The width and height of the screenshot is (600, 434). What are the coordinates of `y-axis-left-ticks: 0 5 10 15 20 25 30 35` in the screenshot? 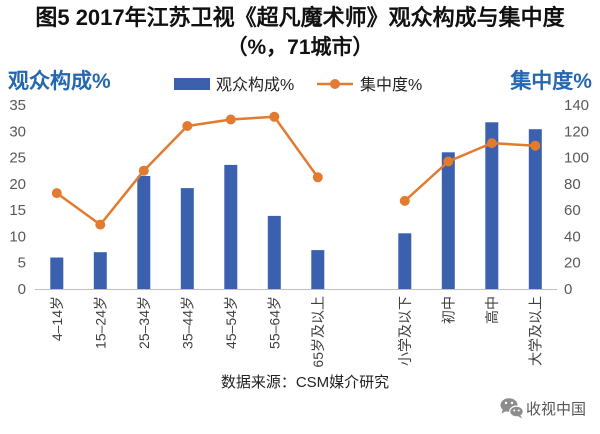 It's located at (17, 197).